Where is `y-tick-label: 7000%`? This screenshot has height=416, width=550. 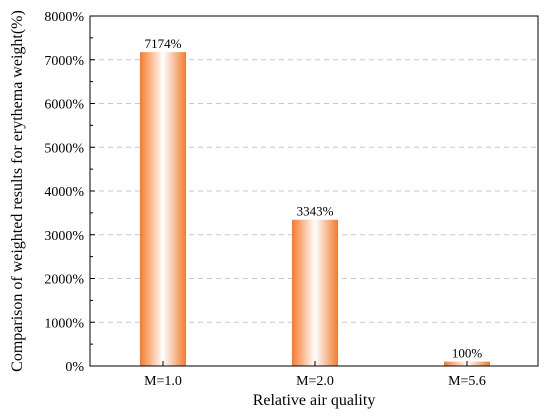
y-tick-label: 7000% is located at coordinates (64, 61).